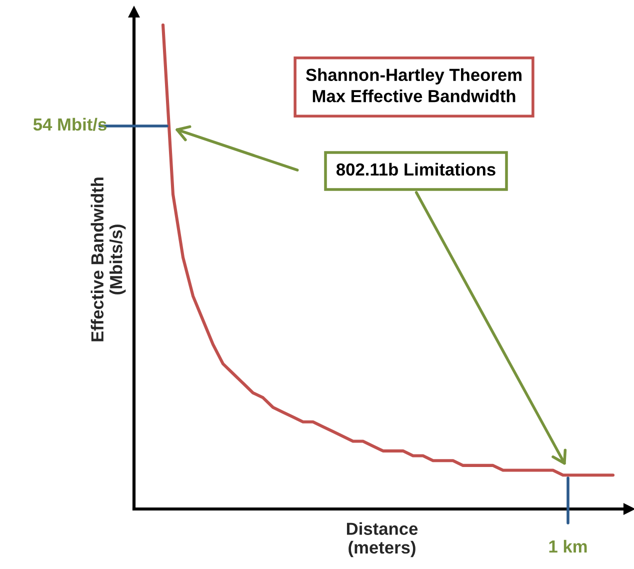 This screenshot has width=634, height=569. Describe the element at coordinates (108, 260) in the screenshot. I see `y-axis-title: Effective Bandwidth (Mbits/s)` at that location.